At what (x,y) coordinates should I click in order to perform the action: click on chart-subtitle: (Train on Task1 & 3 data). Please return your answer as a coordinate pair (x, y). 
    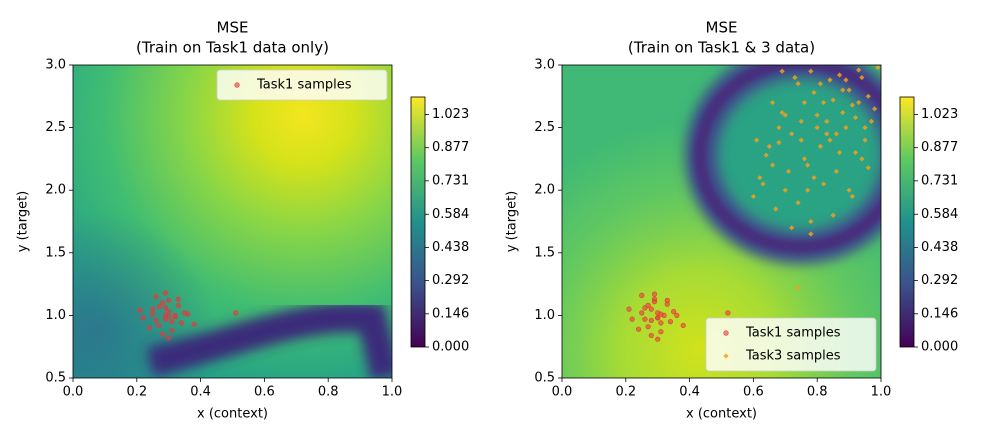
    Looking at the image, I should click on (721, 48).